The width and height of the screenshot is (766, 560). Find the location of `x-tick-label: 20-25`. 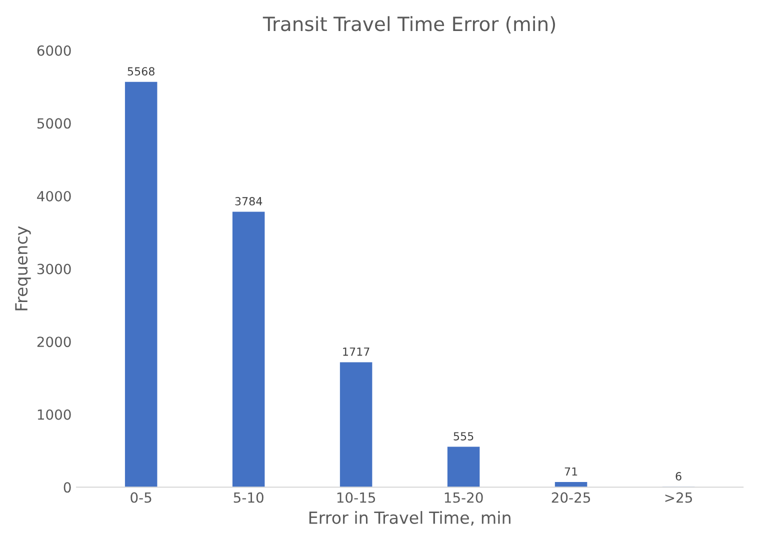

x-tick-label: 20-25 is located at coordinates (571, 497).